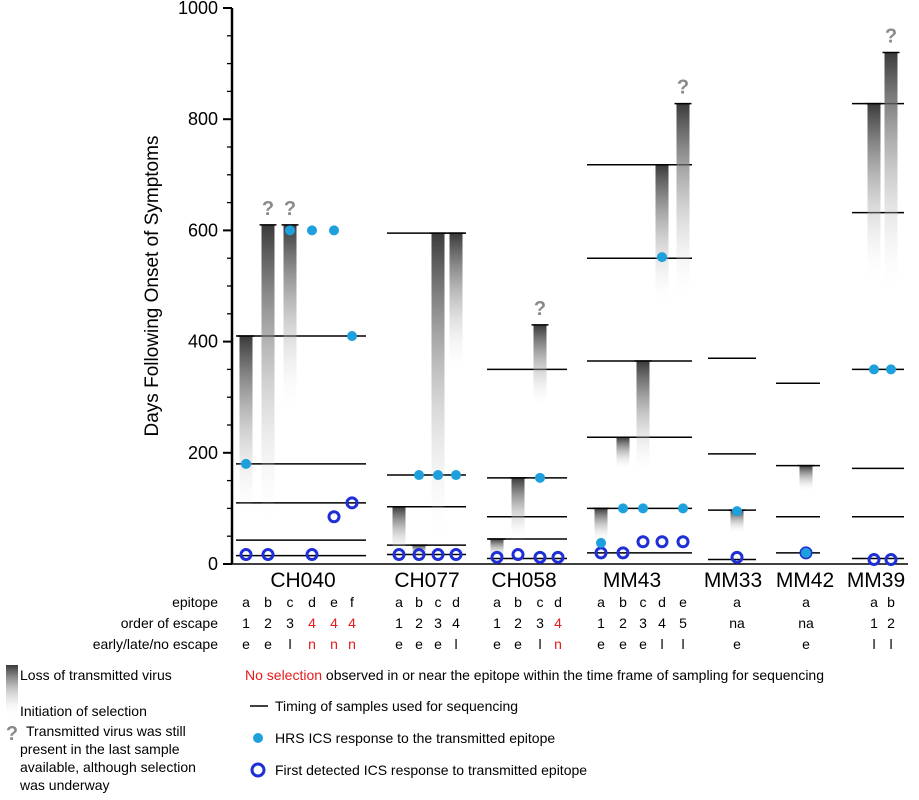 Image resolution: width=919 pixels, height=800 pixels. Describe the element at coordinates (203, 119) in the screenshot. I see `y-tick-label: 800` at that location.